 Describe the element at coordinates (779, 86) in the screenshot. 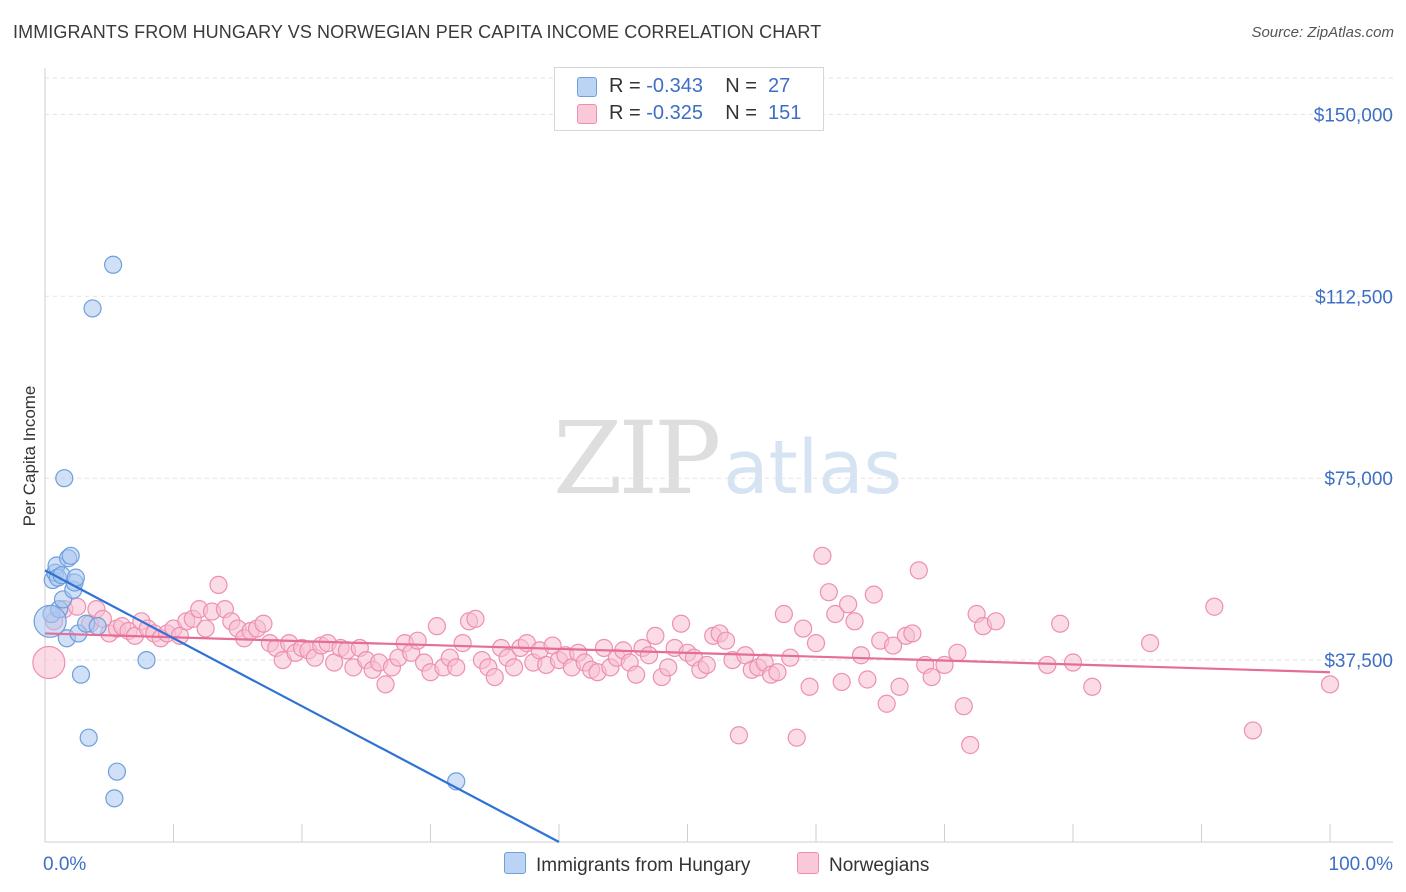

I see `legend-n-value-hungary: 27` at that location.